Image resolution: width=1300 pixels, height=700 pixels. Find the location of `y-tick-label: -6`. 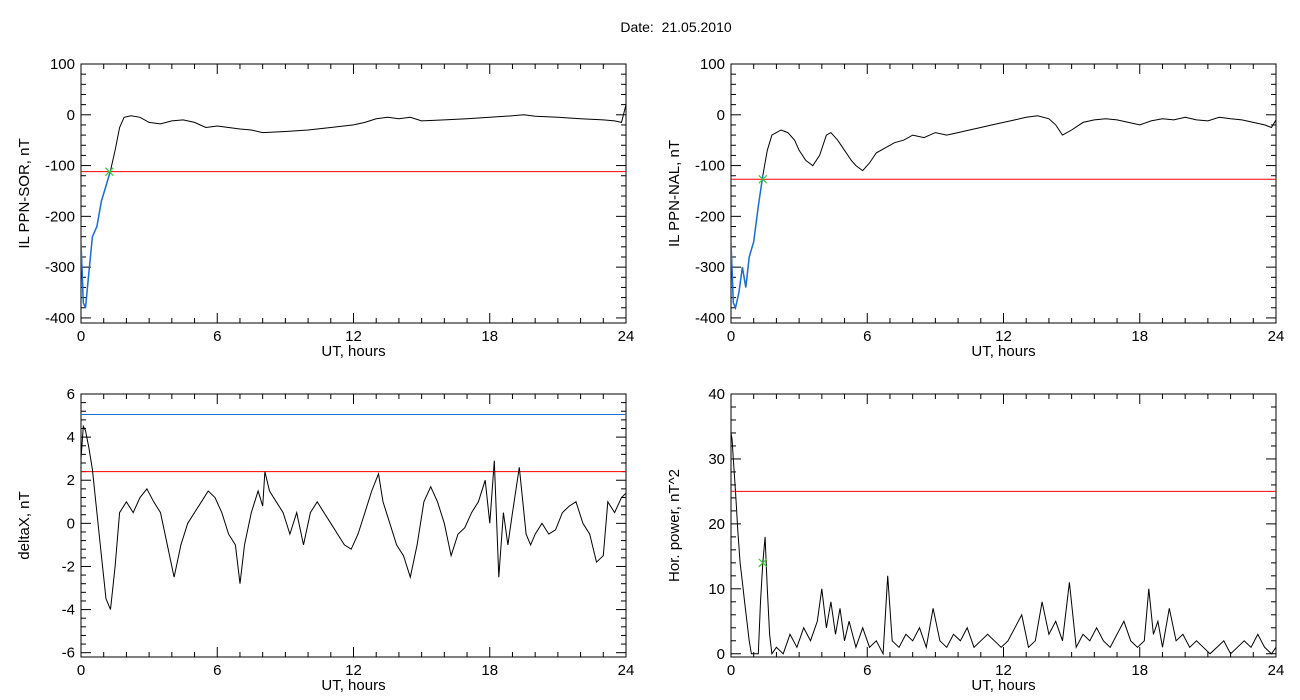

y-tick-label: -6 is located at coordinates (68, 653).